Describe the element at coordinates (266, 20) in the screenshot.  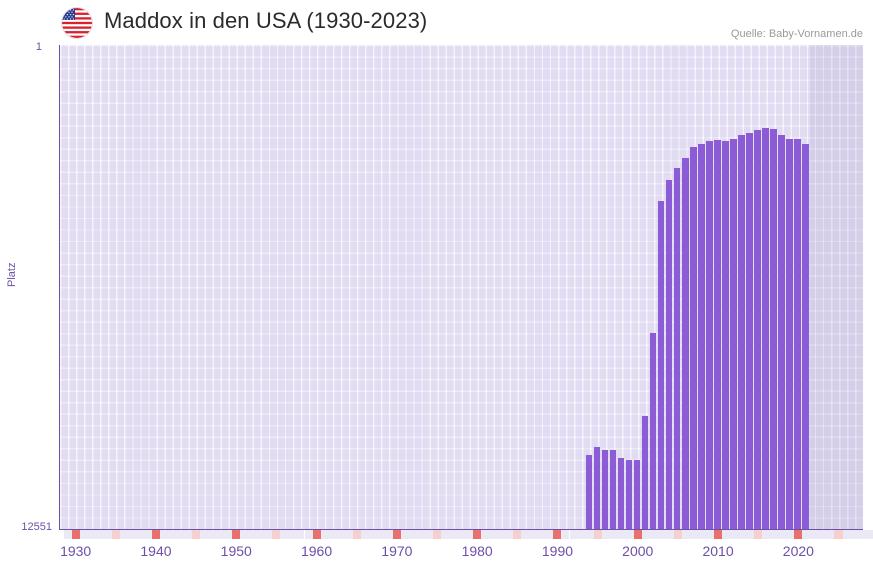
I see `page-title: Maddox in den USA (1930-2023)` at that location.